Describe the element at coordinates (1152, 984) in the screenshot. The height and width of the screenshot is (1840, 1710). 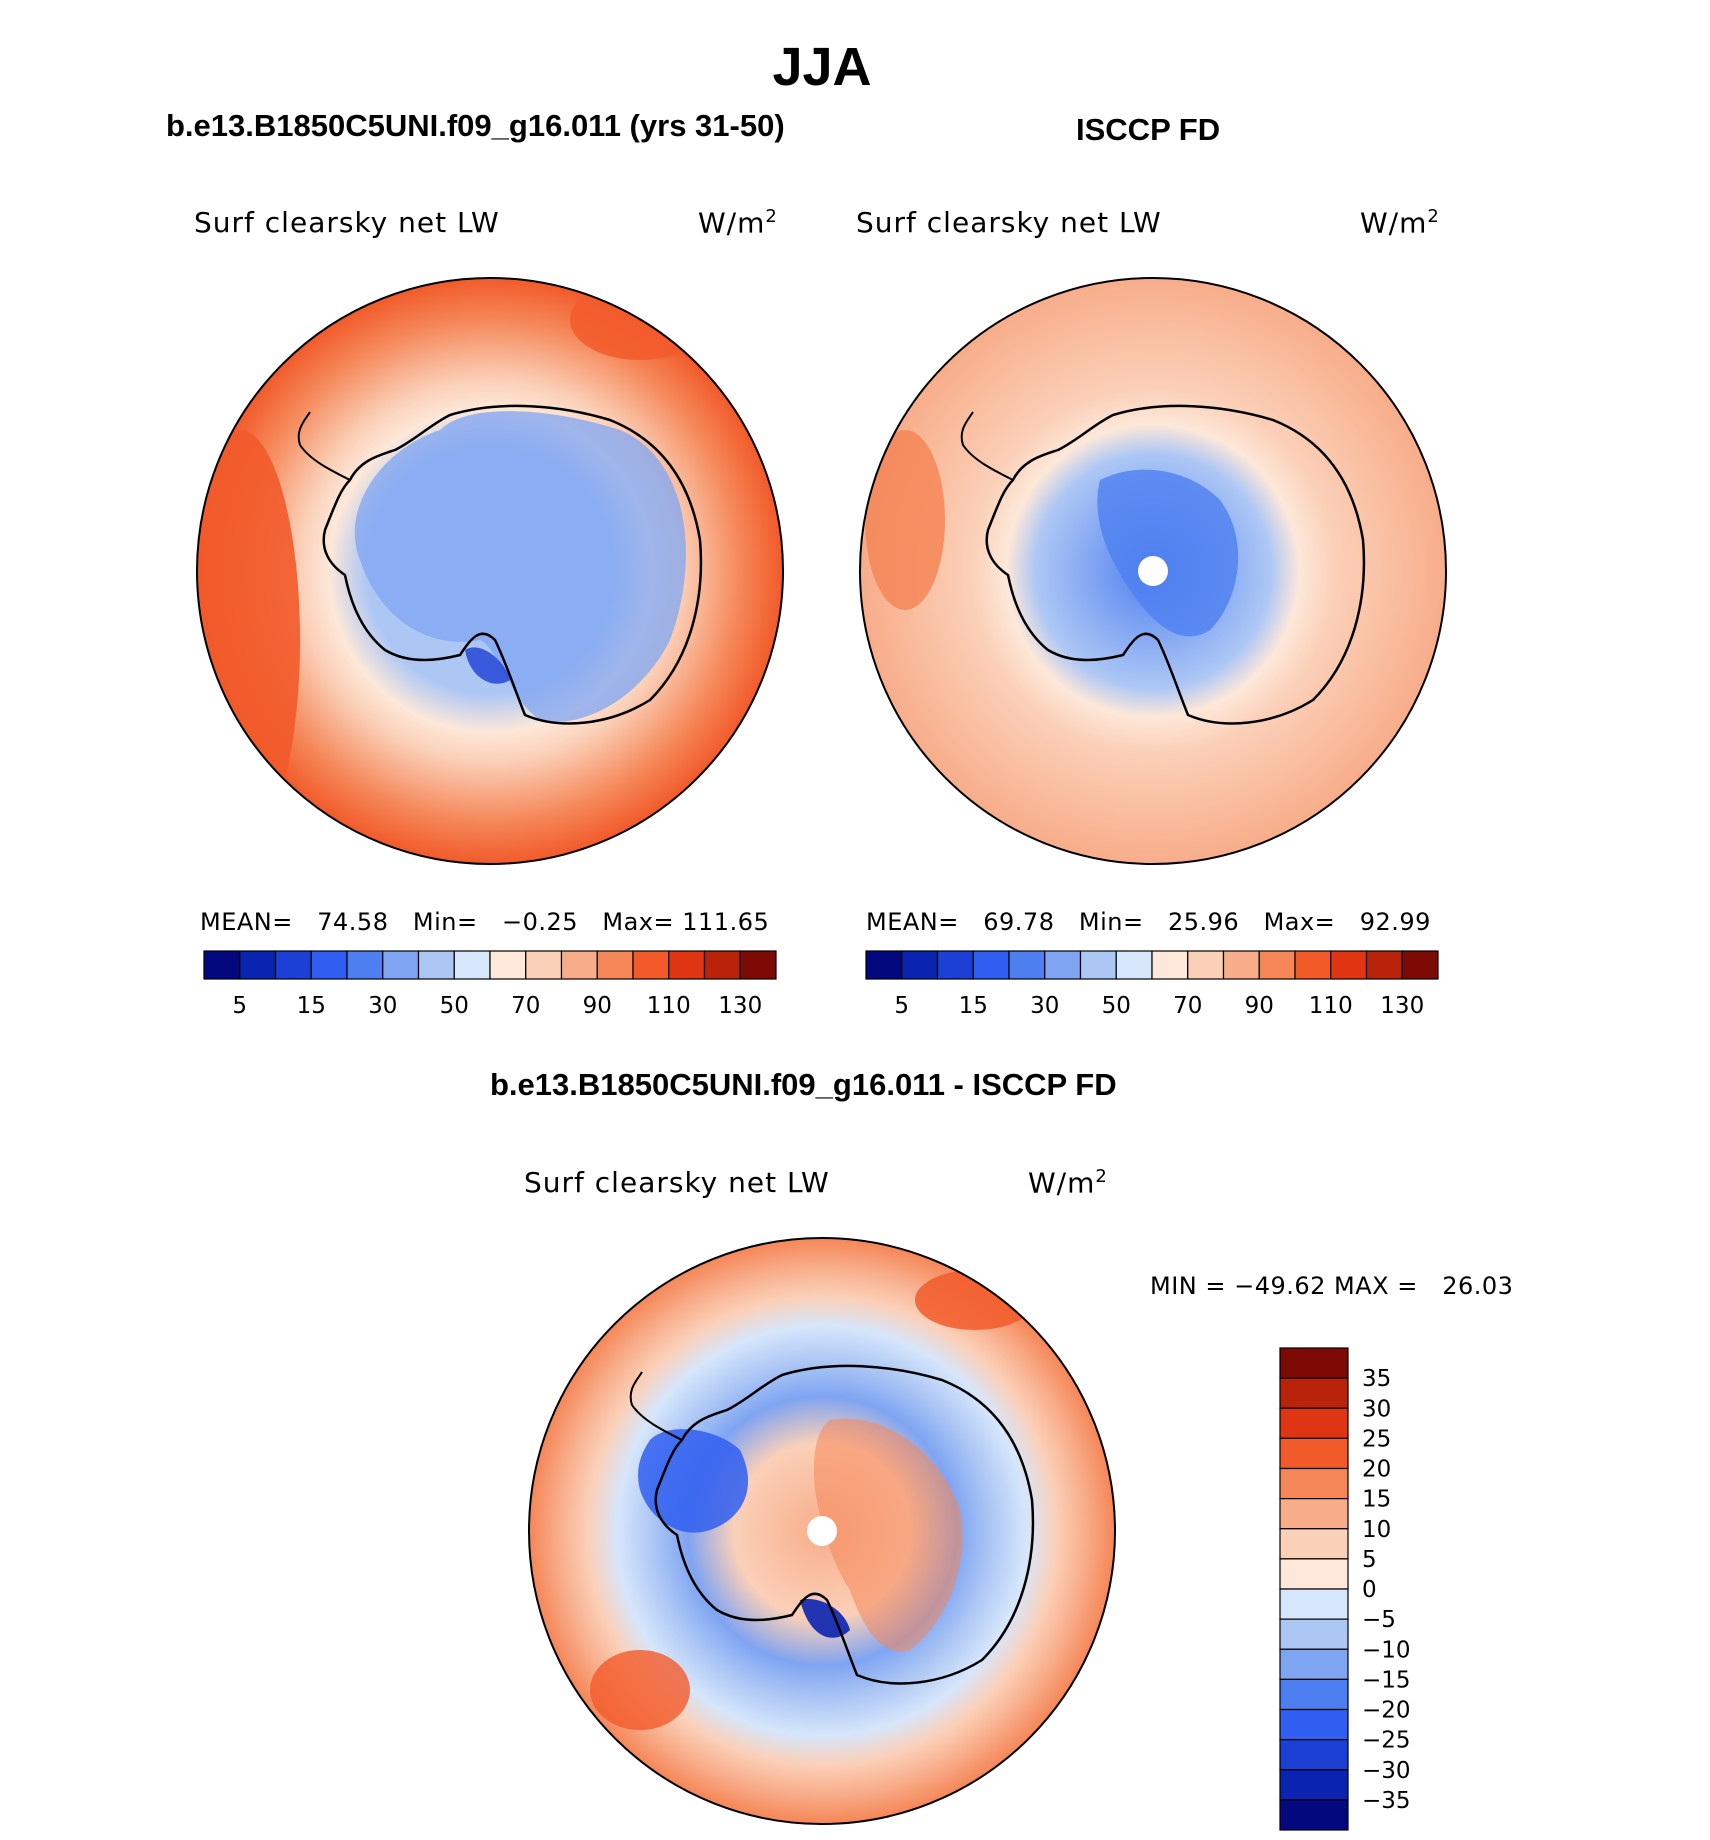
I see `panel2-colorbar: 5 15 30 50 70 90 110 130` at that location.